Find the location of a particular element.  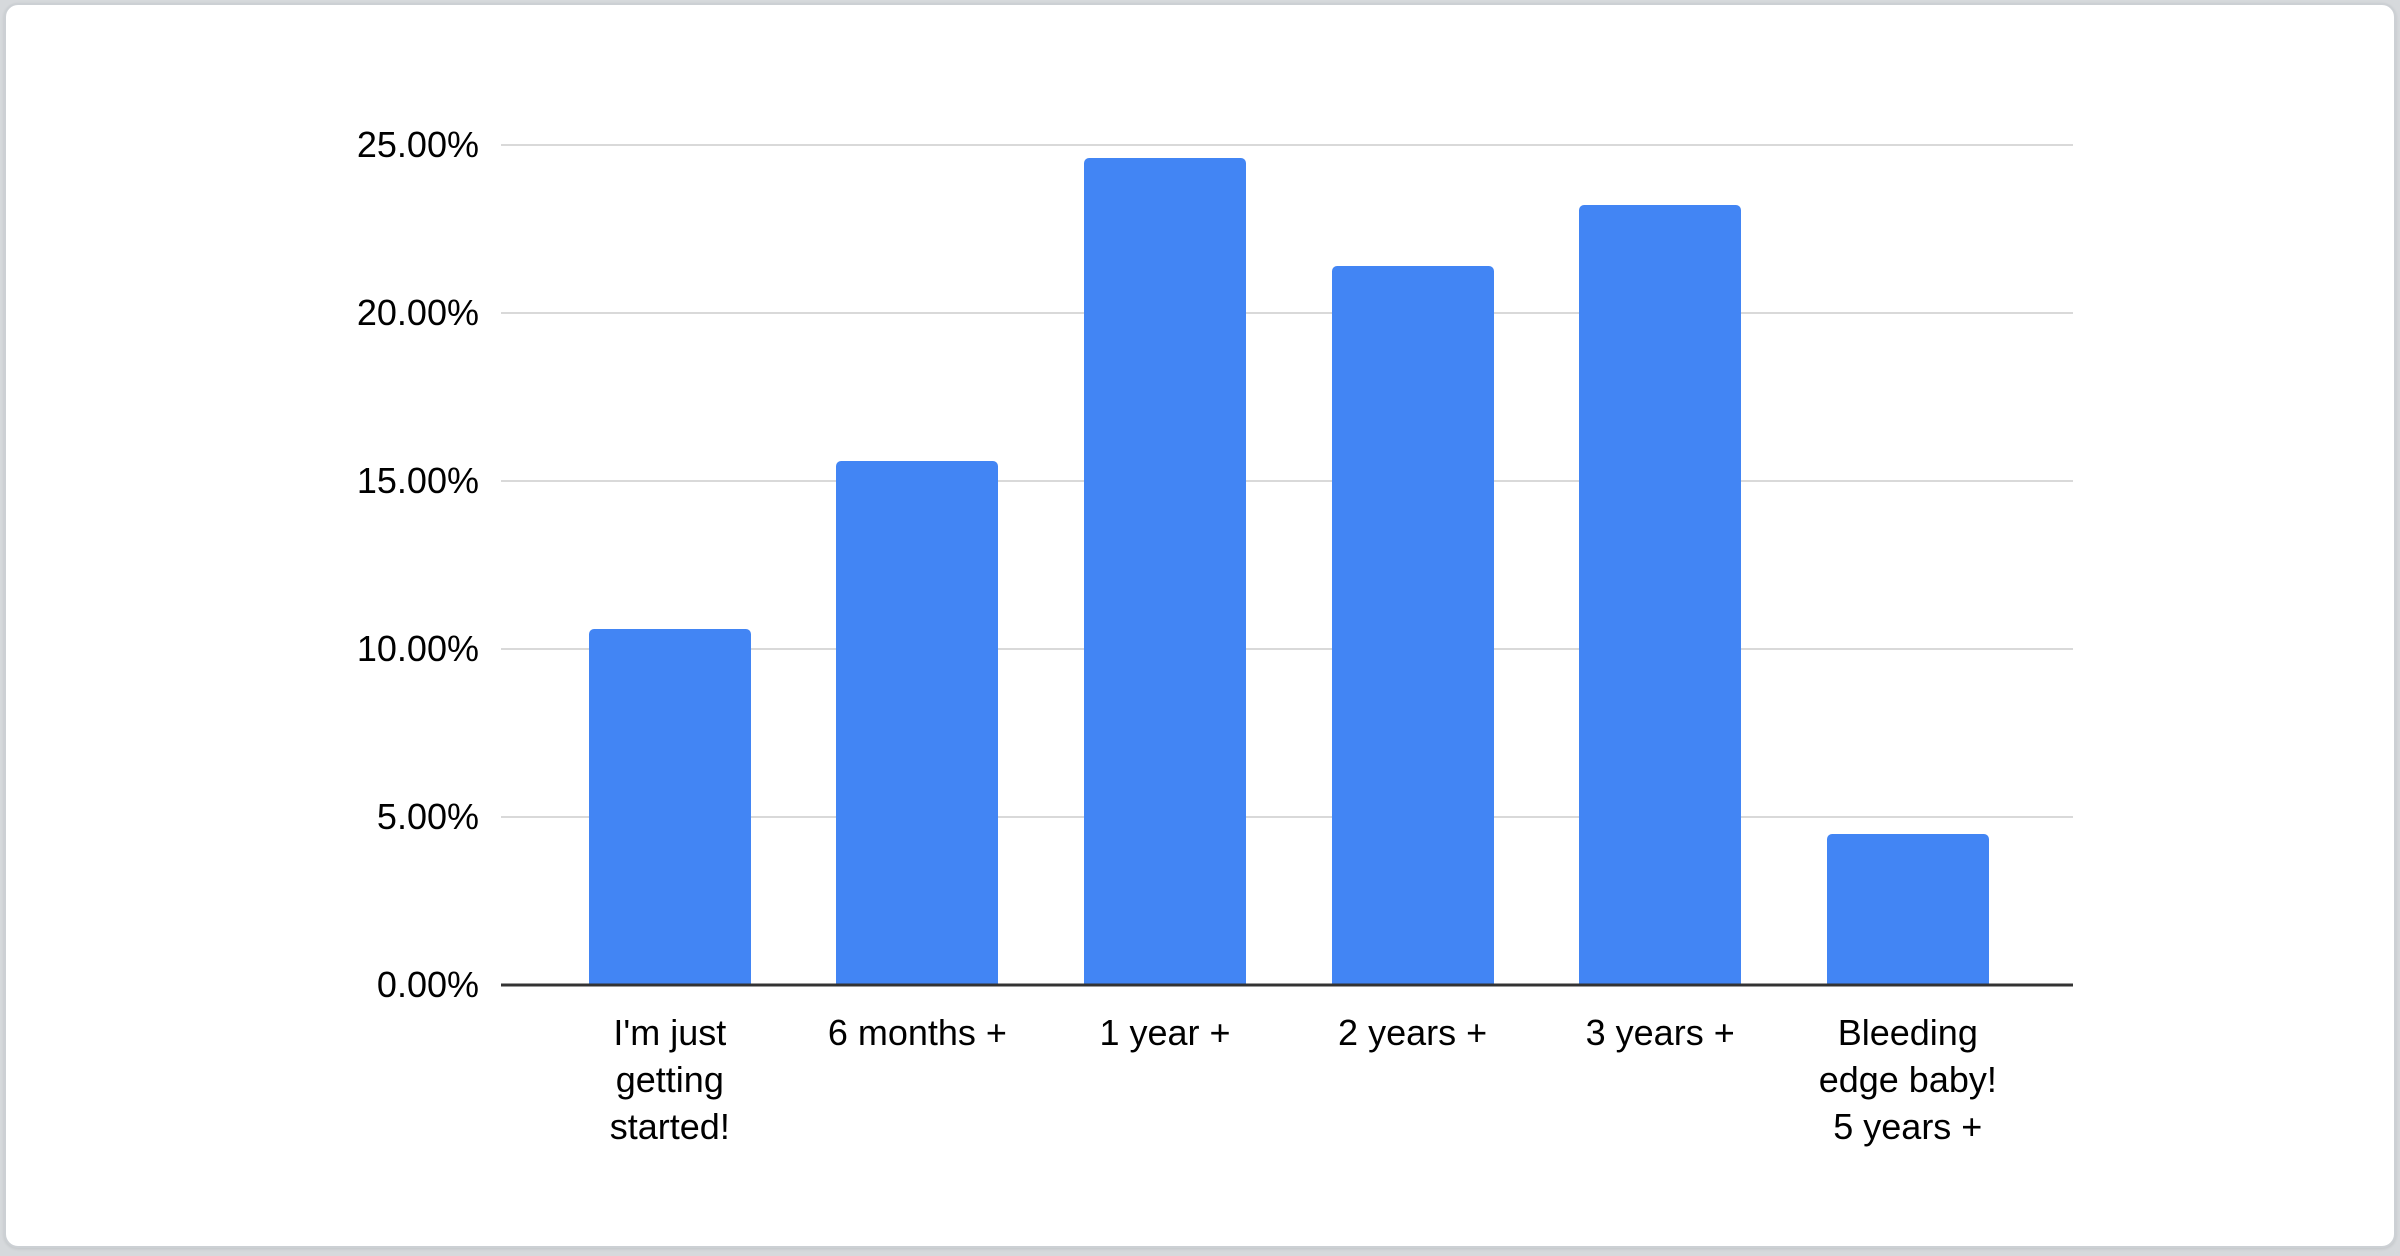

y-axis-tick-label: 0.00% is located at coordinates (427, 984).